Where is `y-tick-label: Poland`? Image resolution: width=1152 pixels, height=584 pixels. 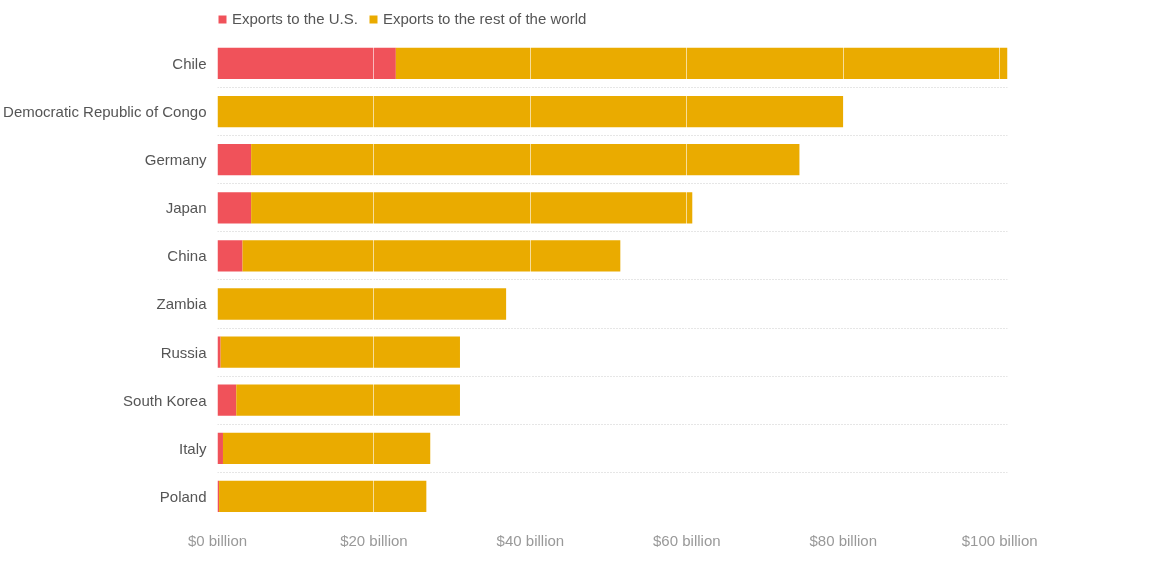 y-tick-label: Poland is located at coordinates (183, 496).